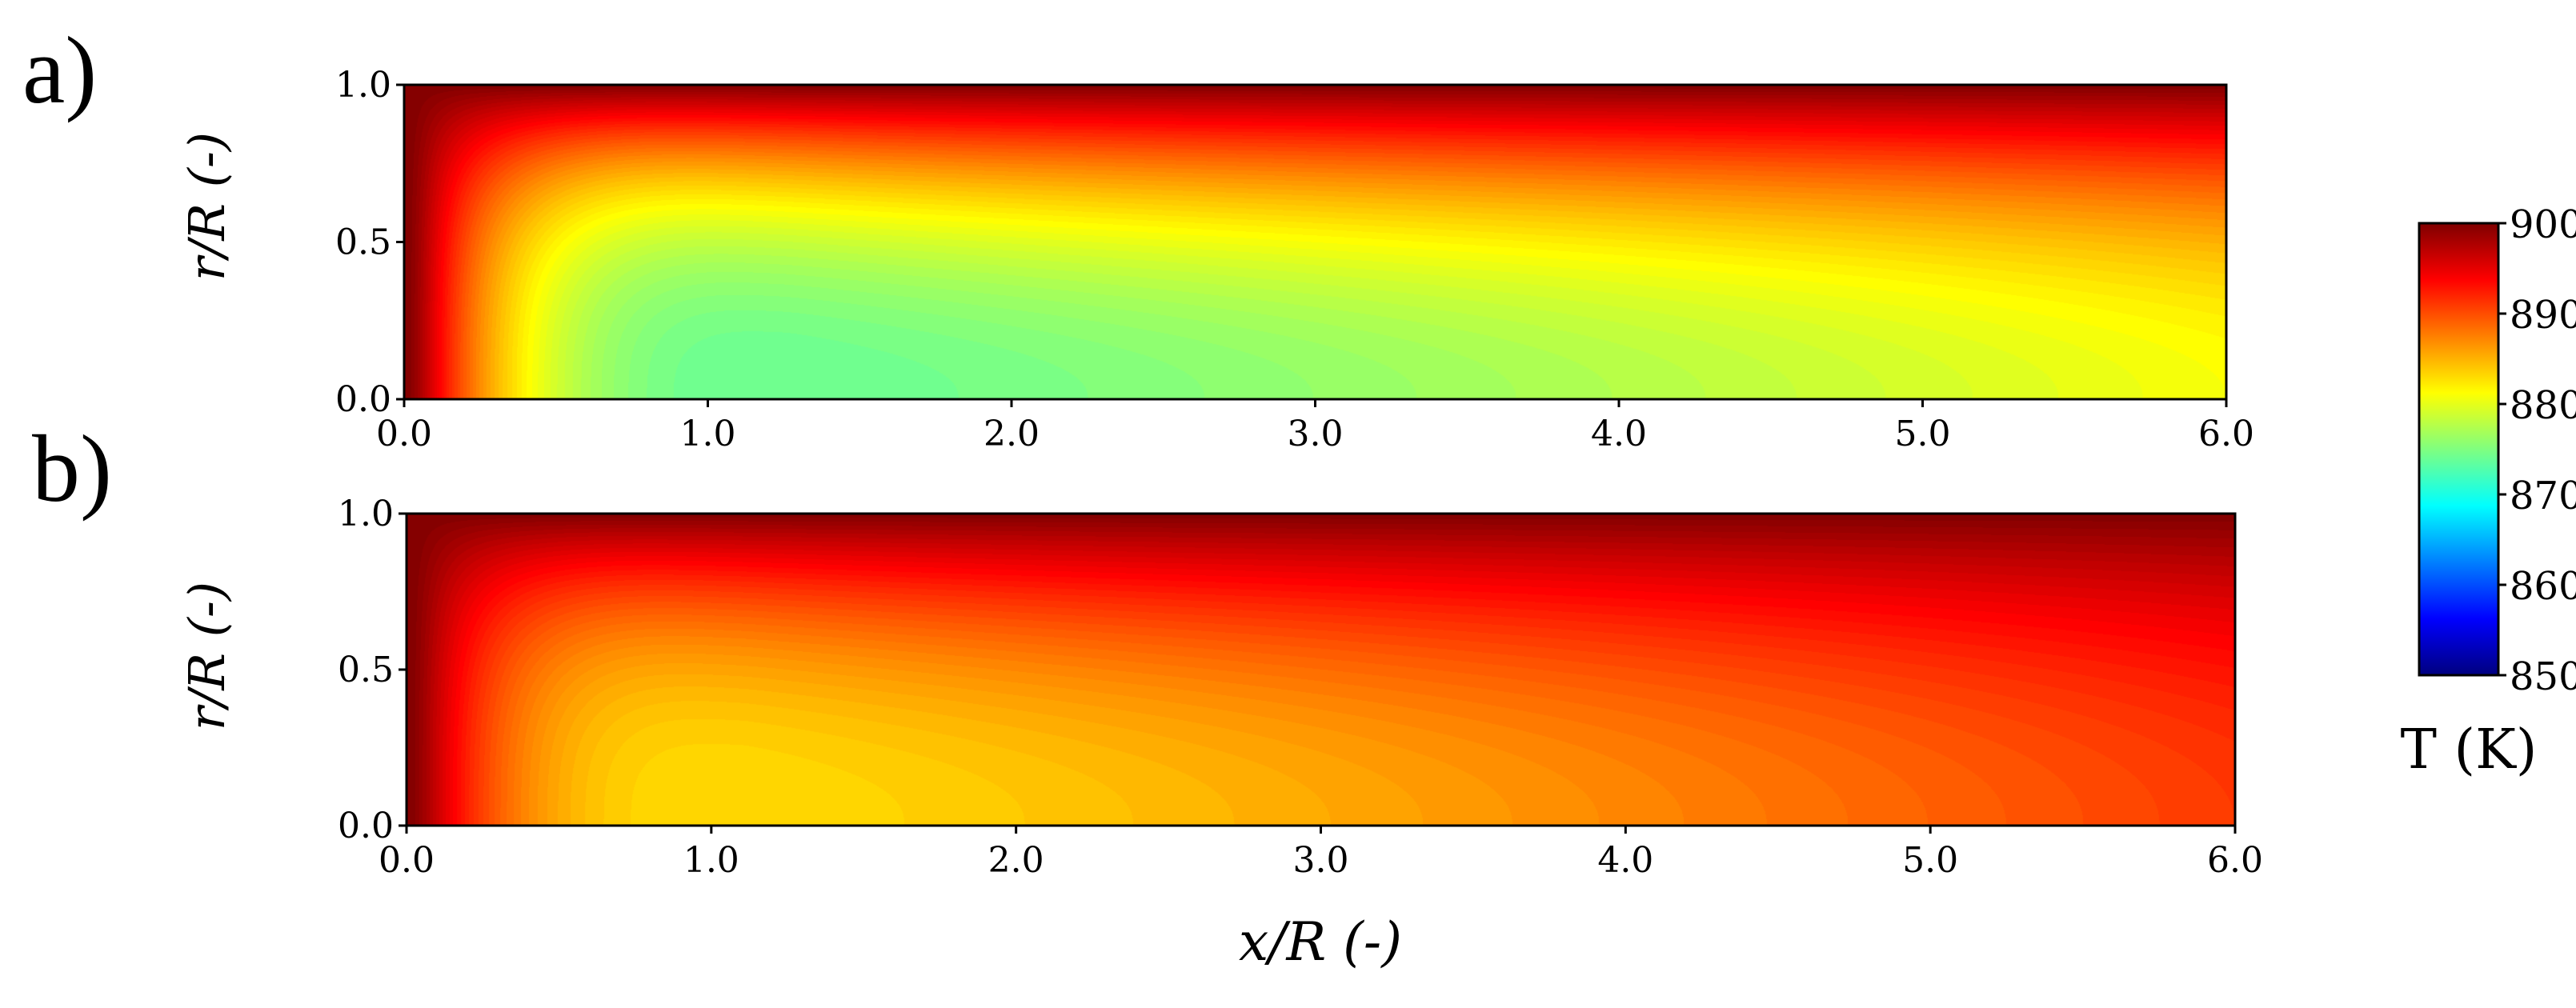 The height and width of the screenshot is (1008, 2576). Describe the element at coordinates (2543, 224) in the screenshot. I see `colorbar-tick-label: 900` at that location.